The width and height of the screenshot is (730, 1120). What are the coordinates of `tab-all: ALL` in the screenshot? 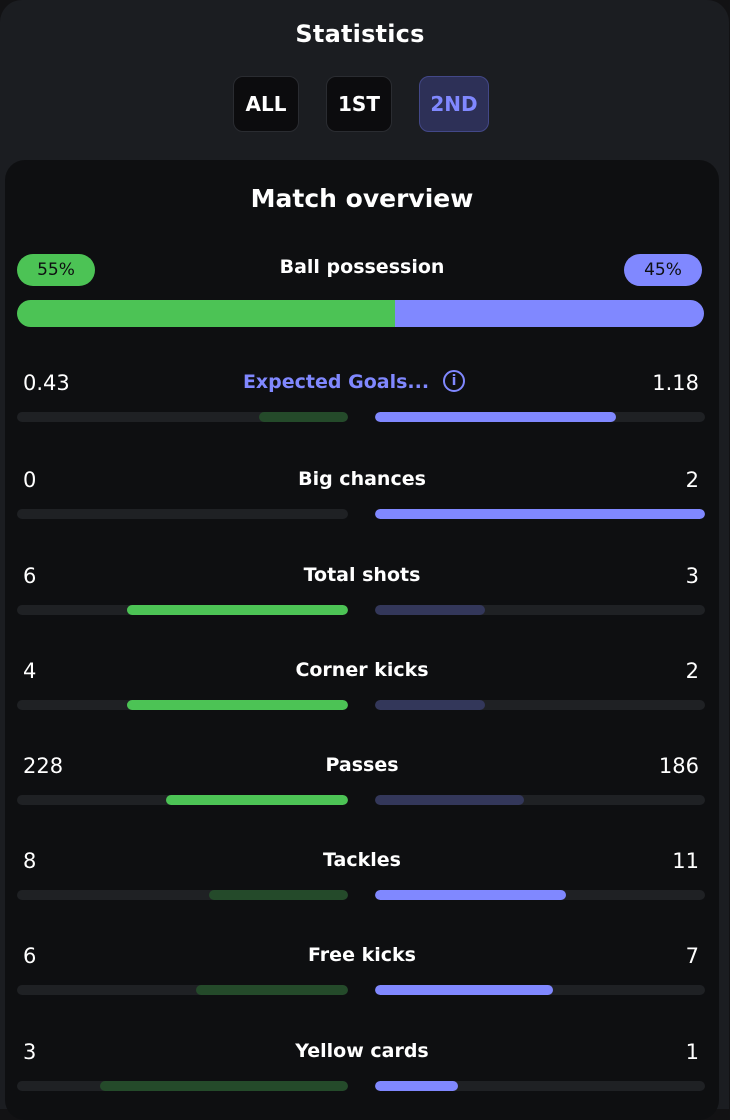 It's located at (266, 104).